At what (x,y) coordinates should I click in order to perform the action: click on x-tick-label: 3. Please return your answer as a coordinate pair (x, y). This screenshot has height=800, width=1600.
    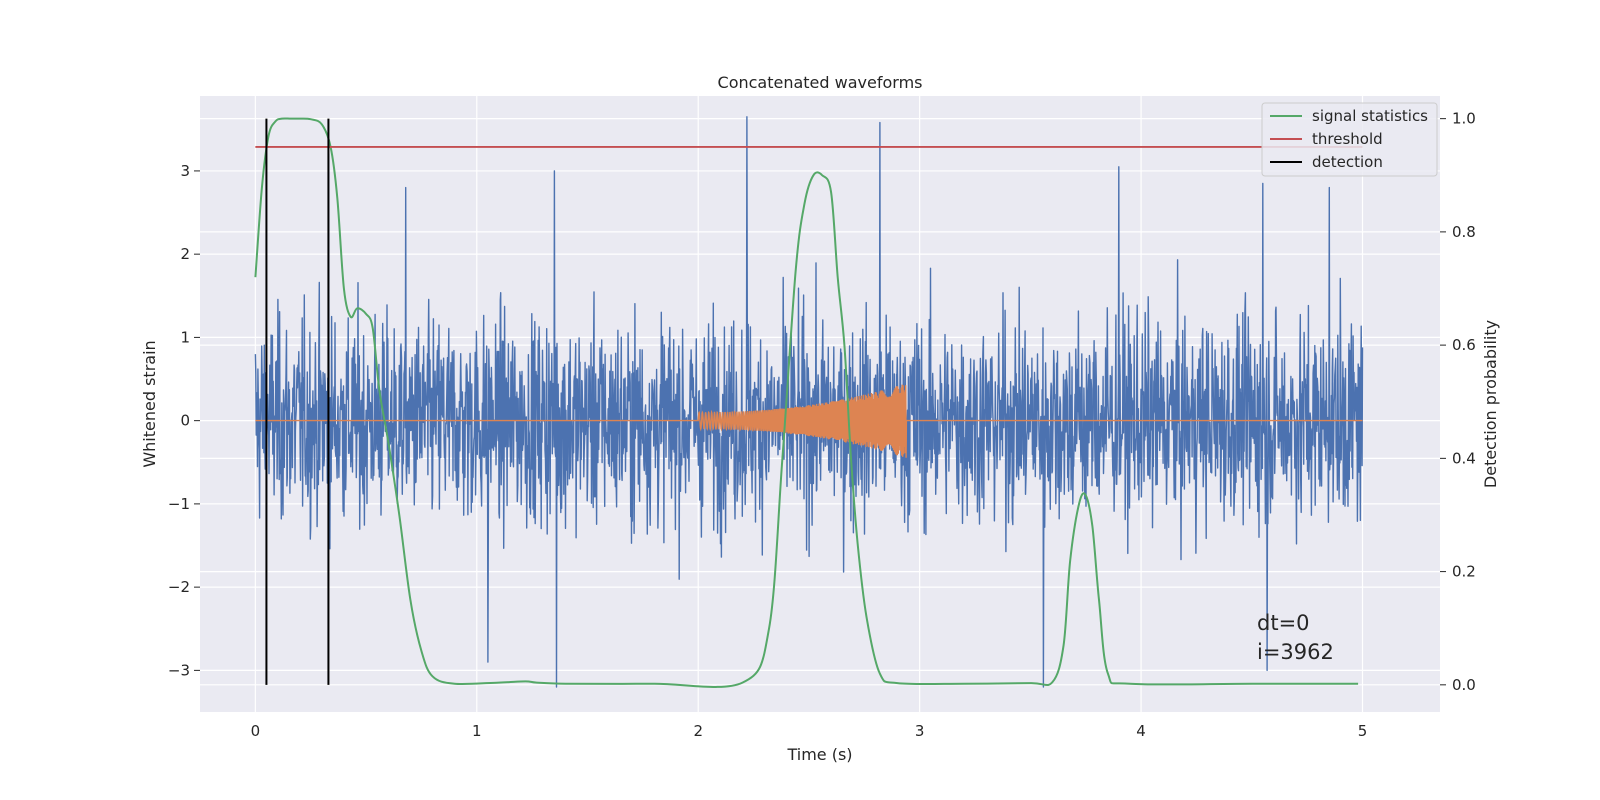
    Looking at the image, I should click on (920, 731).